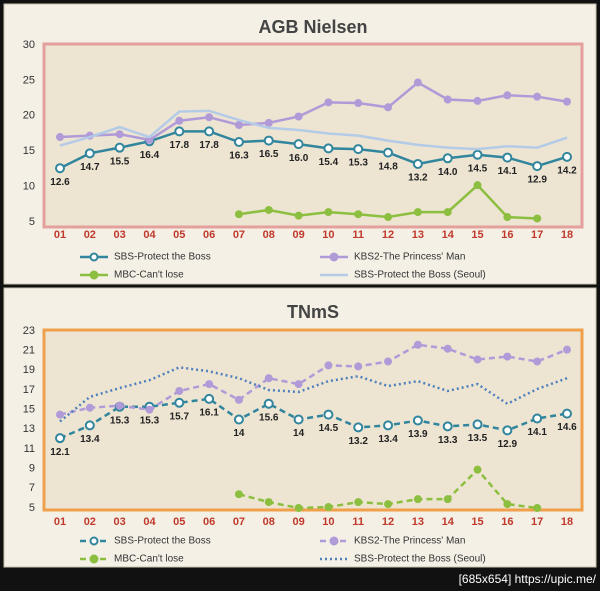  What do you see at coordinates (32, 488) in the screenshot?
I see `y-tick-label: 7` at bounding box center [32, 488].